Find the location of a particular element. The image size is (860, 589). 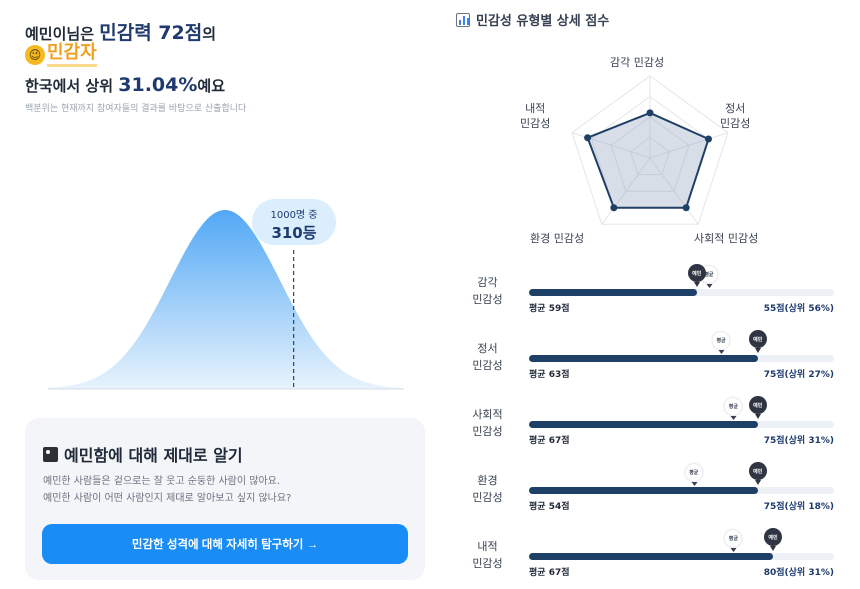

radar-label-line: 정서 is located at coordinates (735, 108).